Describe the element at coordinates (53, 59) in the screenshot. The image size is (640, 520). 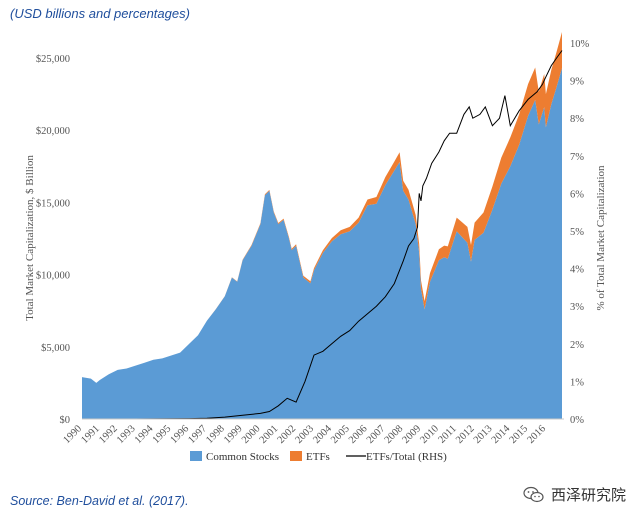
I see `y-tick-label: $25,000` at that location.